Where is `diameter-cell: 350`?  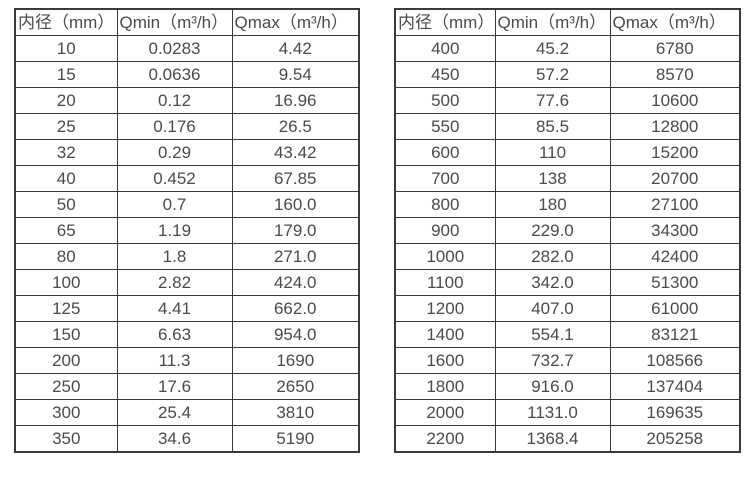
diameter-cell: 350 is located at coordinates (66, 439).